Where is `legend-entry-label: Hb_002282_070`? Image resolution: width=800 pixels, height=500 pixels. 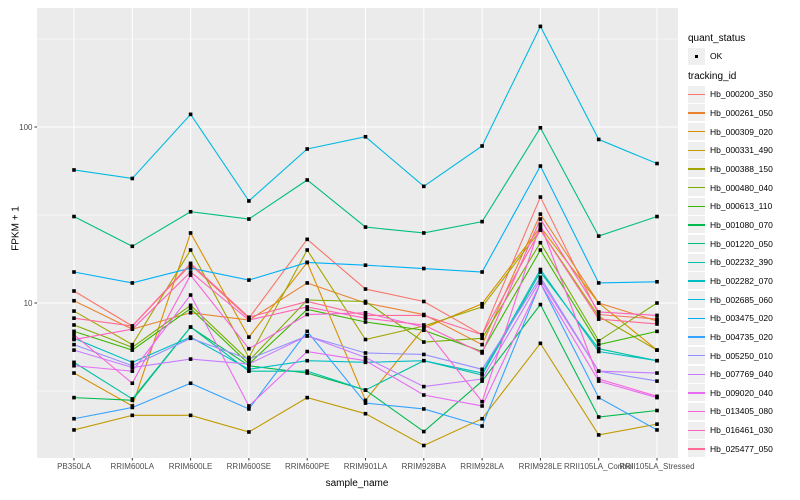
legend-entry-label: Hb_002282_070 is located at coordinates (741, 280).